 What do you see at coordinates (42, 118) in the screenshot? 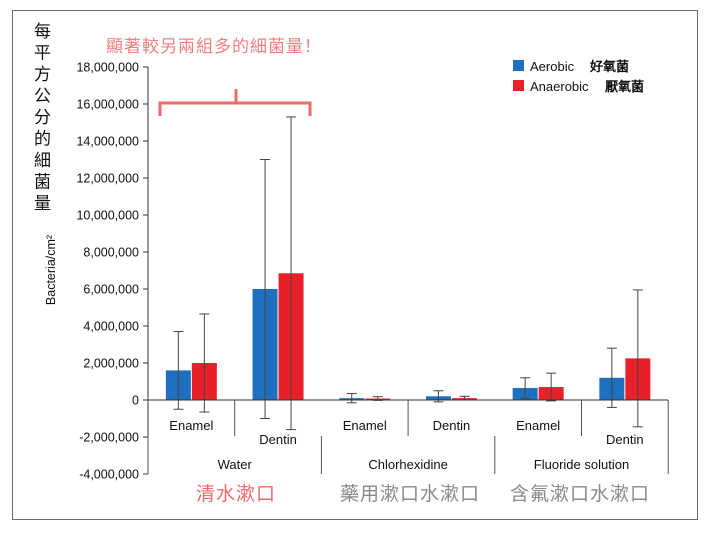
I see `side-label-char: 分` at bounding box center [42, 118].